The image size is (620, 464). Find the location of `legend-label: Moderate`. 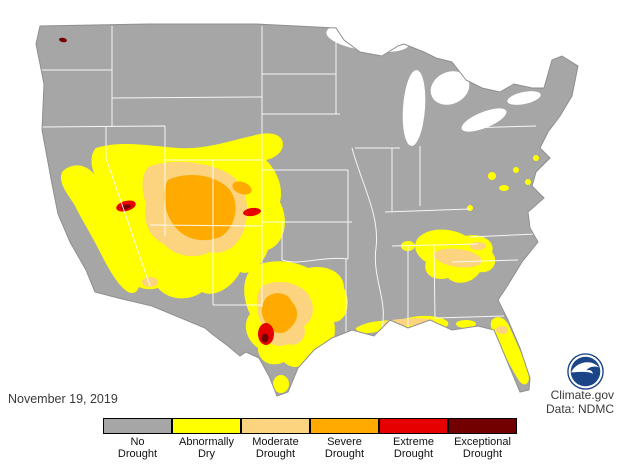

legend-label: Moderate is located at coordinates (275, 442).